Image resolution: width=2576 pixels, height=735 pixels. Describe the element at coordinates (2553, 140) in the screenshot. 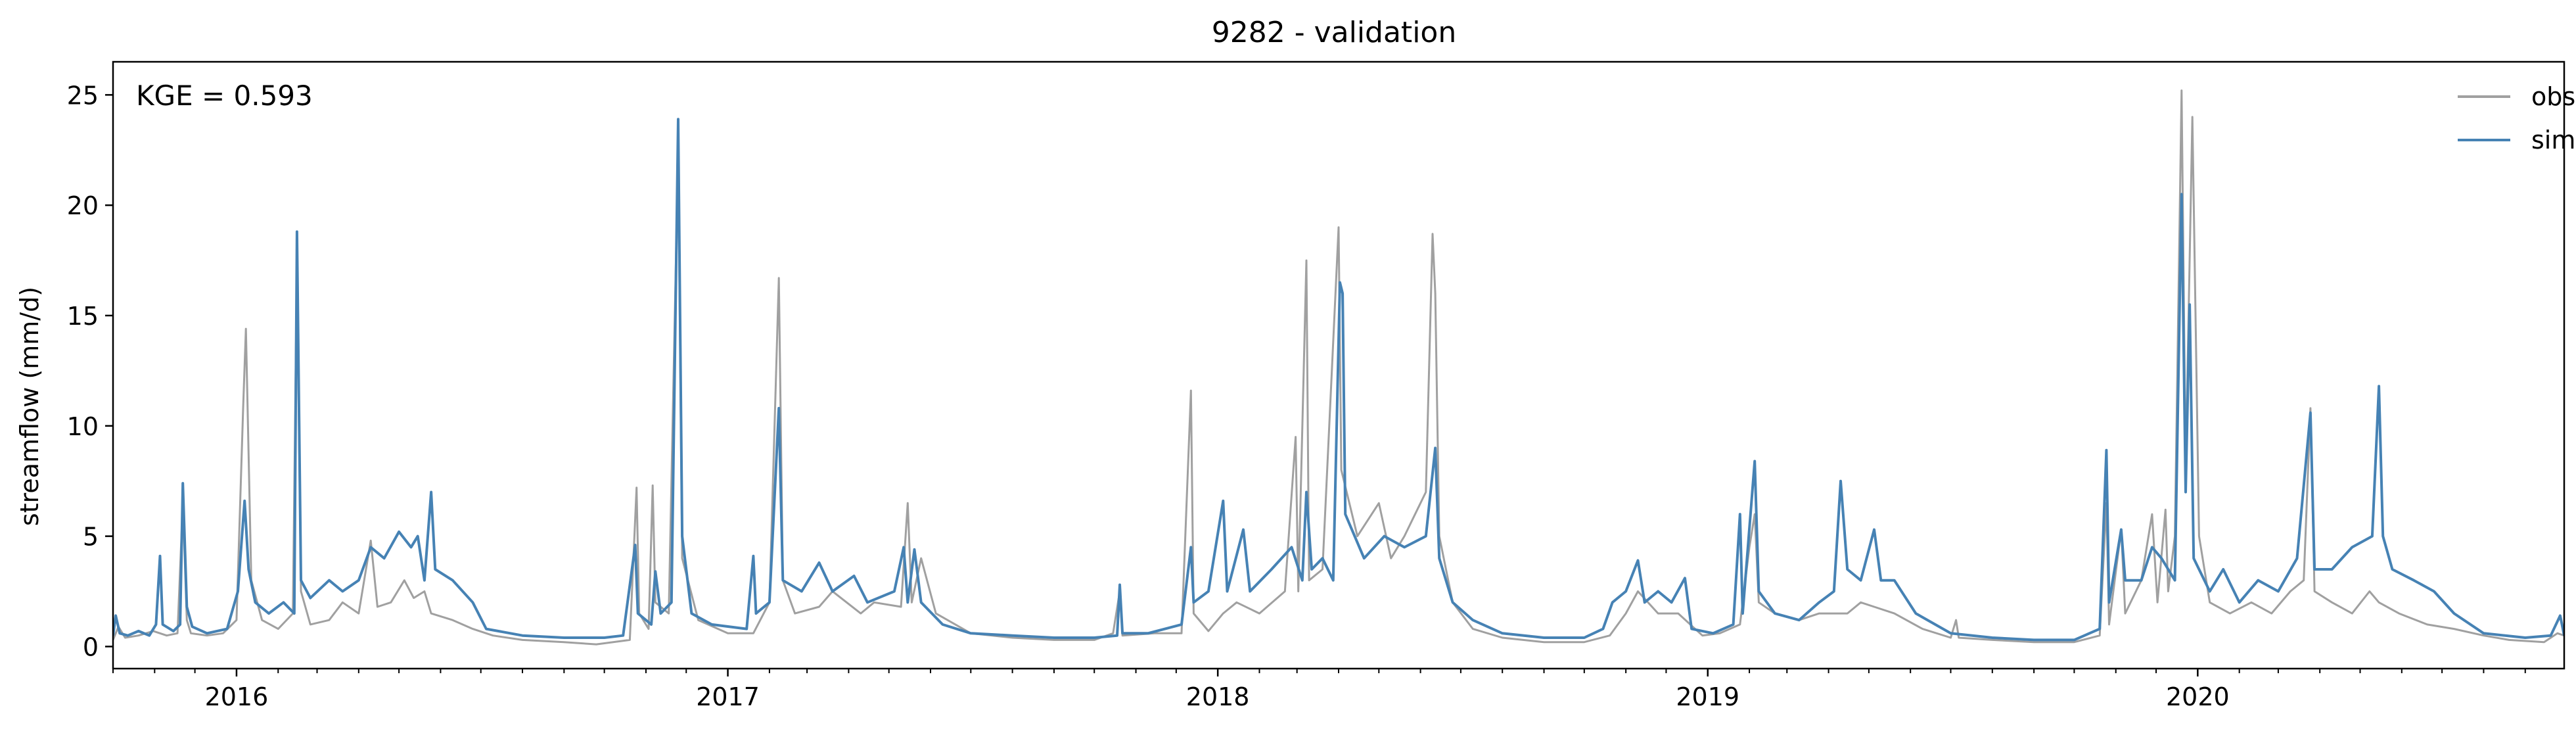

I see `legend-sim-label: sim` at that location.